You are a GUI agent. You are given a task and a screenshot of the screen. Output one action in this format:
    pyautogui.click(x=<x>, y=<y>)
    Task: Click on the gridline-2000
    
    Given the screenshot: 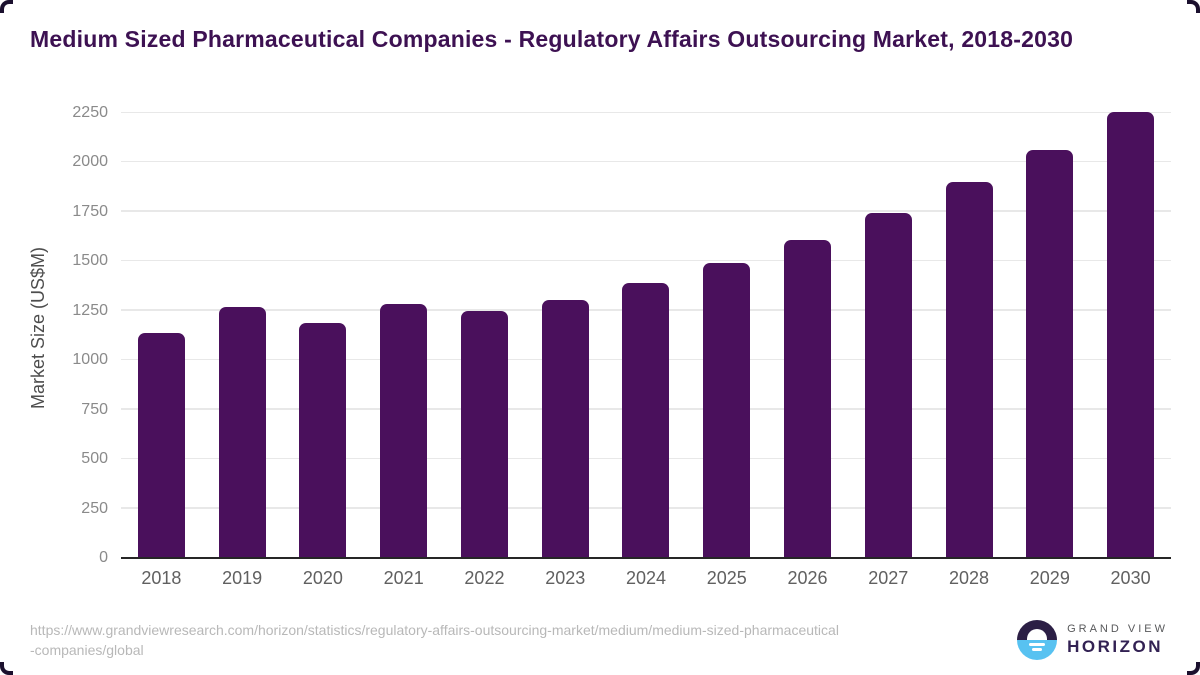 What is the action you would take?
    pyautogui.click(x=646, y=161)
    